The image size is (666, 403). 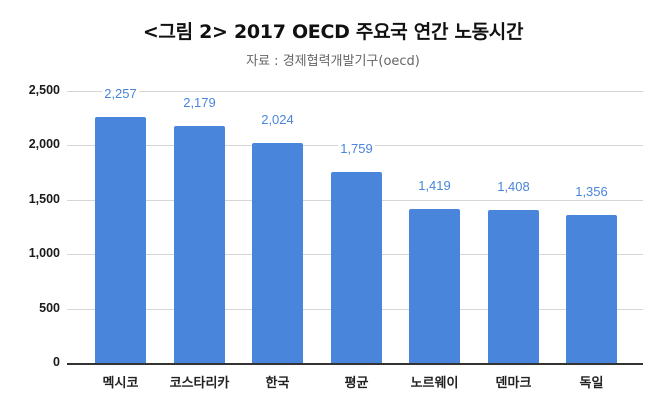 I want to click on gridline, so click(x=355, y=91).